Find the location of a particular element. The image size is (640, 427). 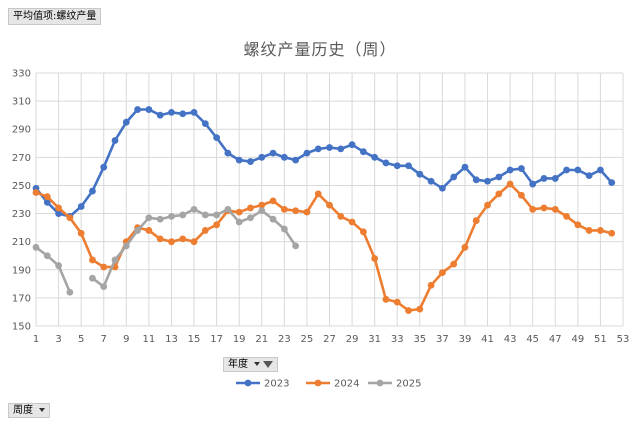

legend-label-2025: 2025 is located at coordinates (408, 384).